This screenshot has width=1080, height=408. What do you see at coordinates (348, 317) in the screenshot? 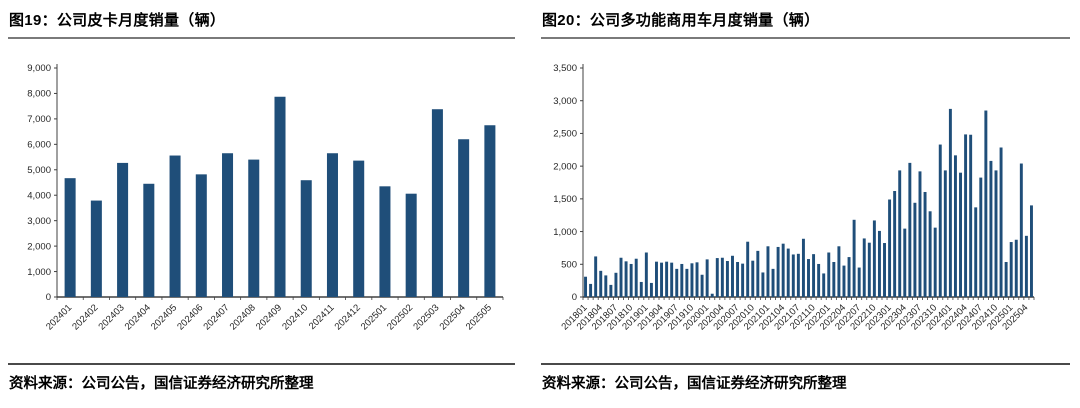
I see `x-tick-label: 202412` at bounding box center [348, 317].